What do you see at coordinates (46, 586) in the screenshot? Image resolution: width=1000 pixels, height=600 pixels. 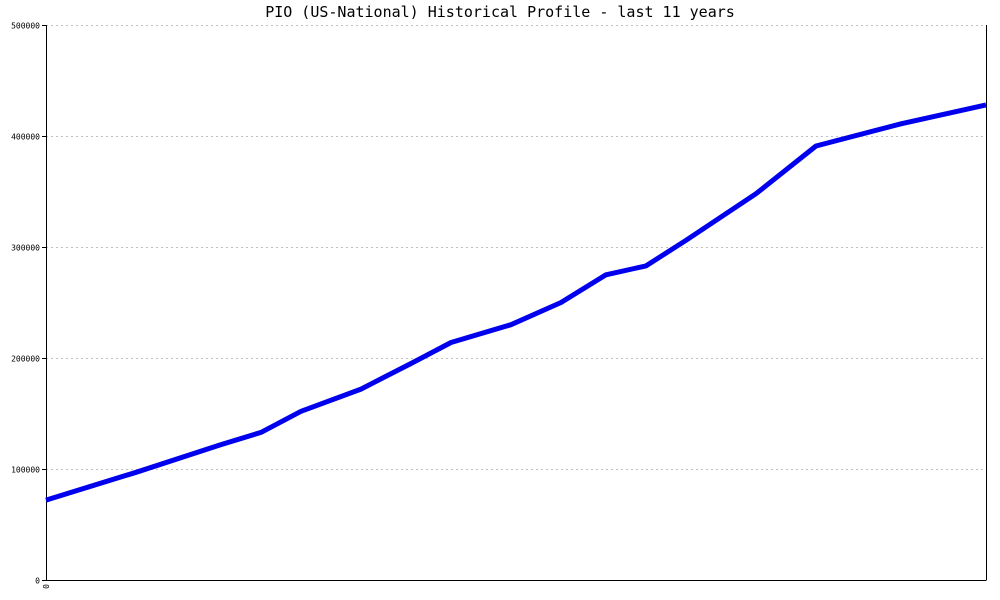 I see `x-tick-label: 0` at bounding box center [46, 586].